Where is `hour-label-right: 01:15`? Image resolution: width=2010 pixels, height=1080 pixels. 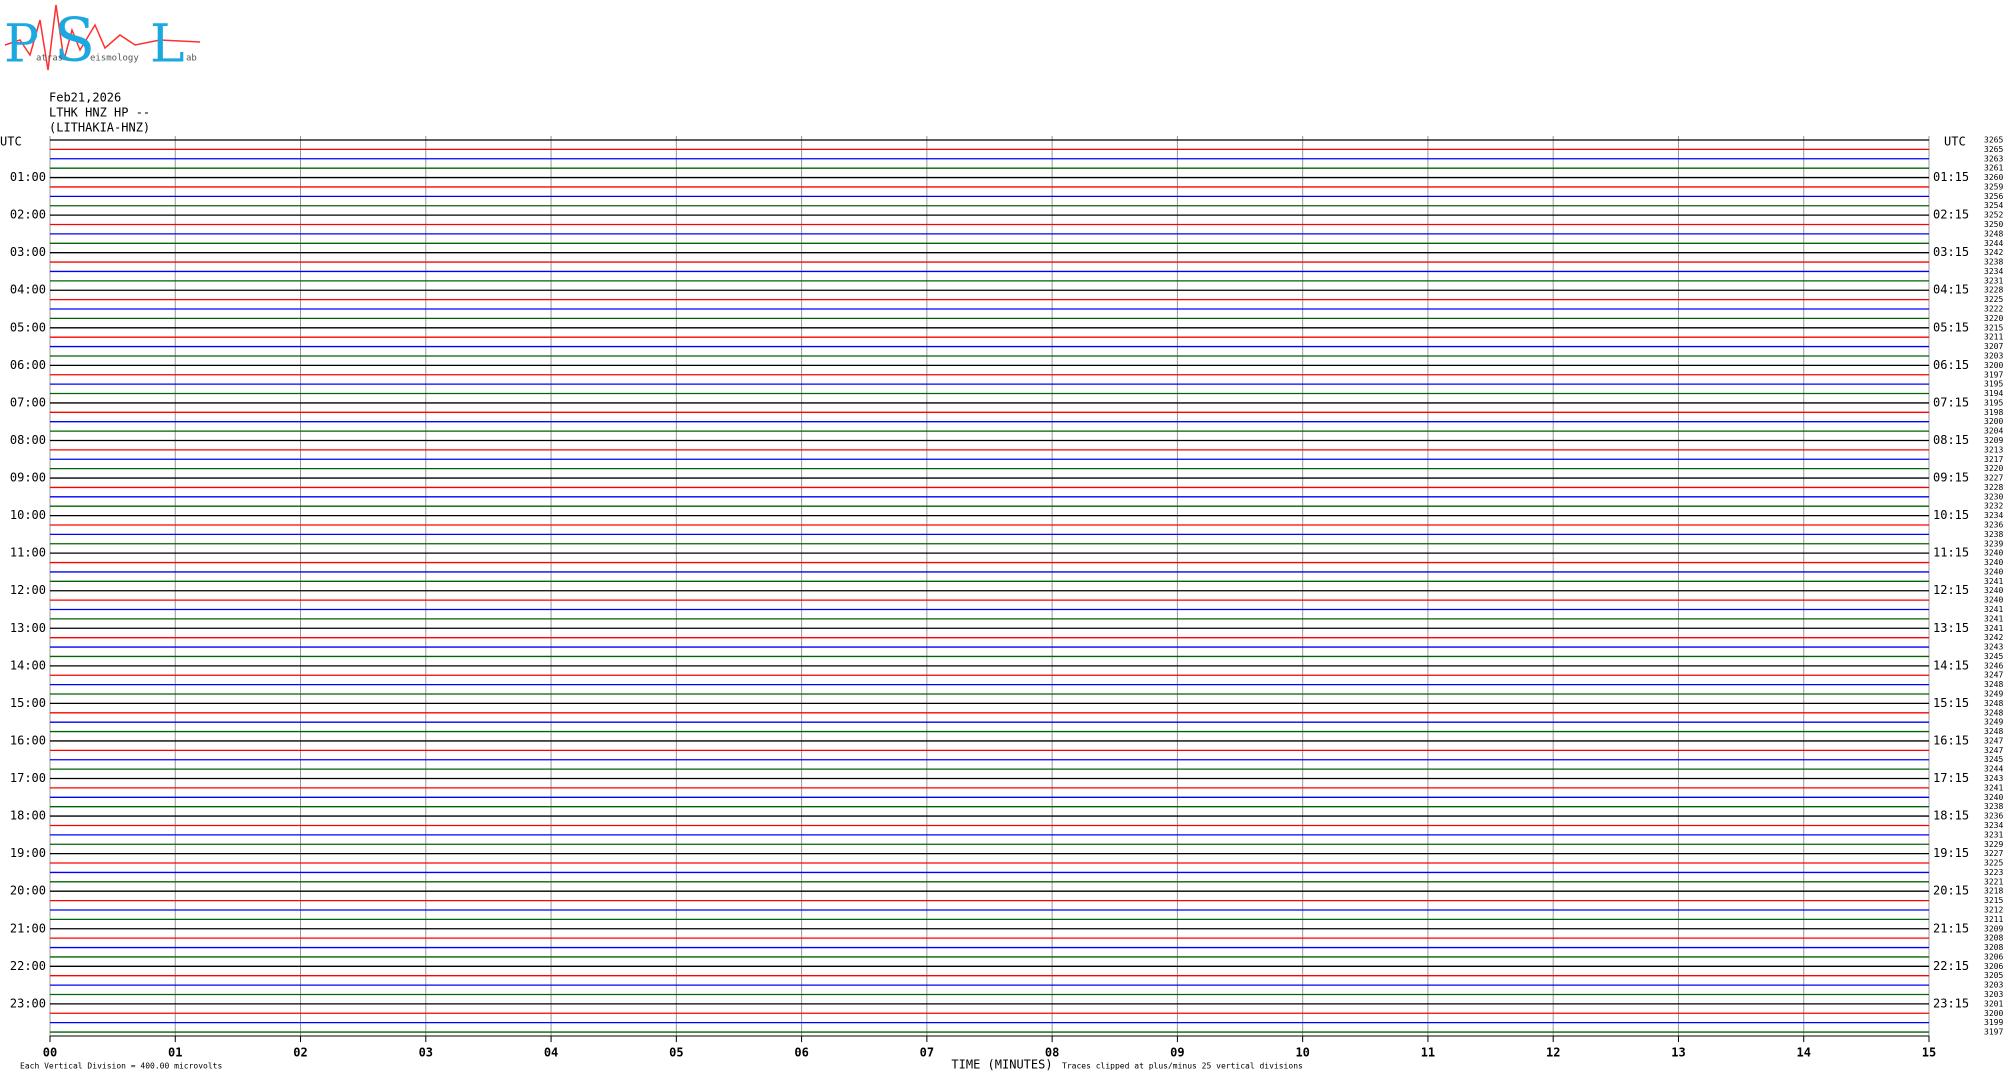 hour-label-right: 01:15 is located at coordinates (1951, 177).